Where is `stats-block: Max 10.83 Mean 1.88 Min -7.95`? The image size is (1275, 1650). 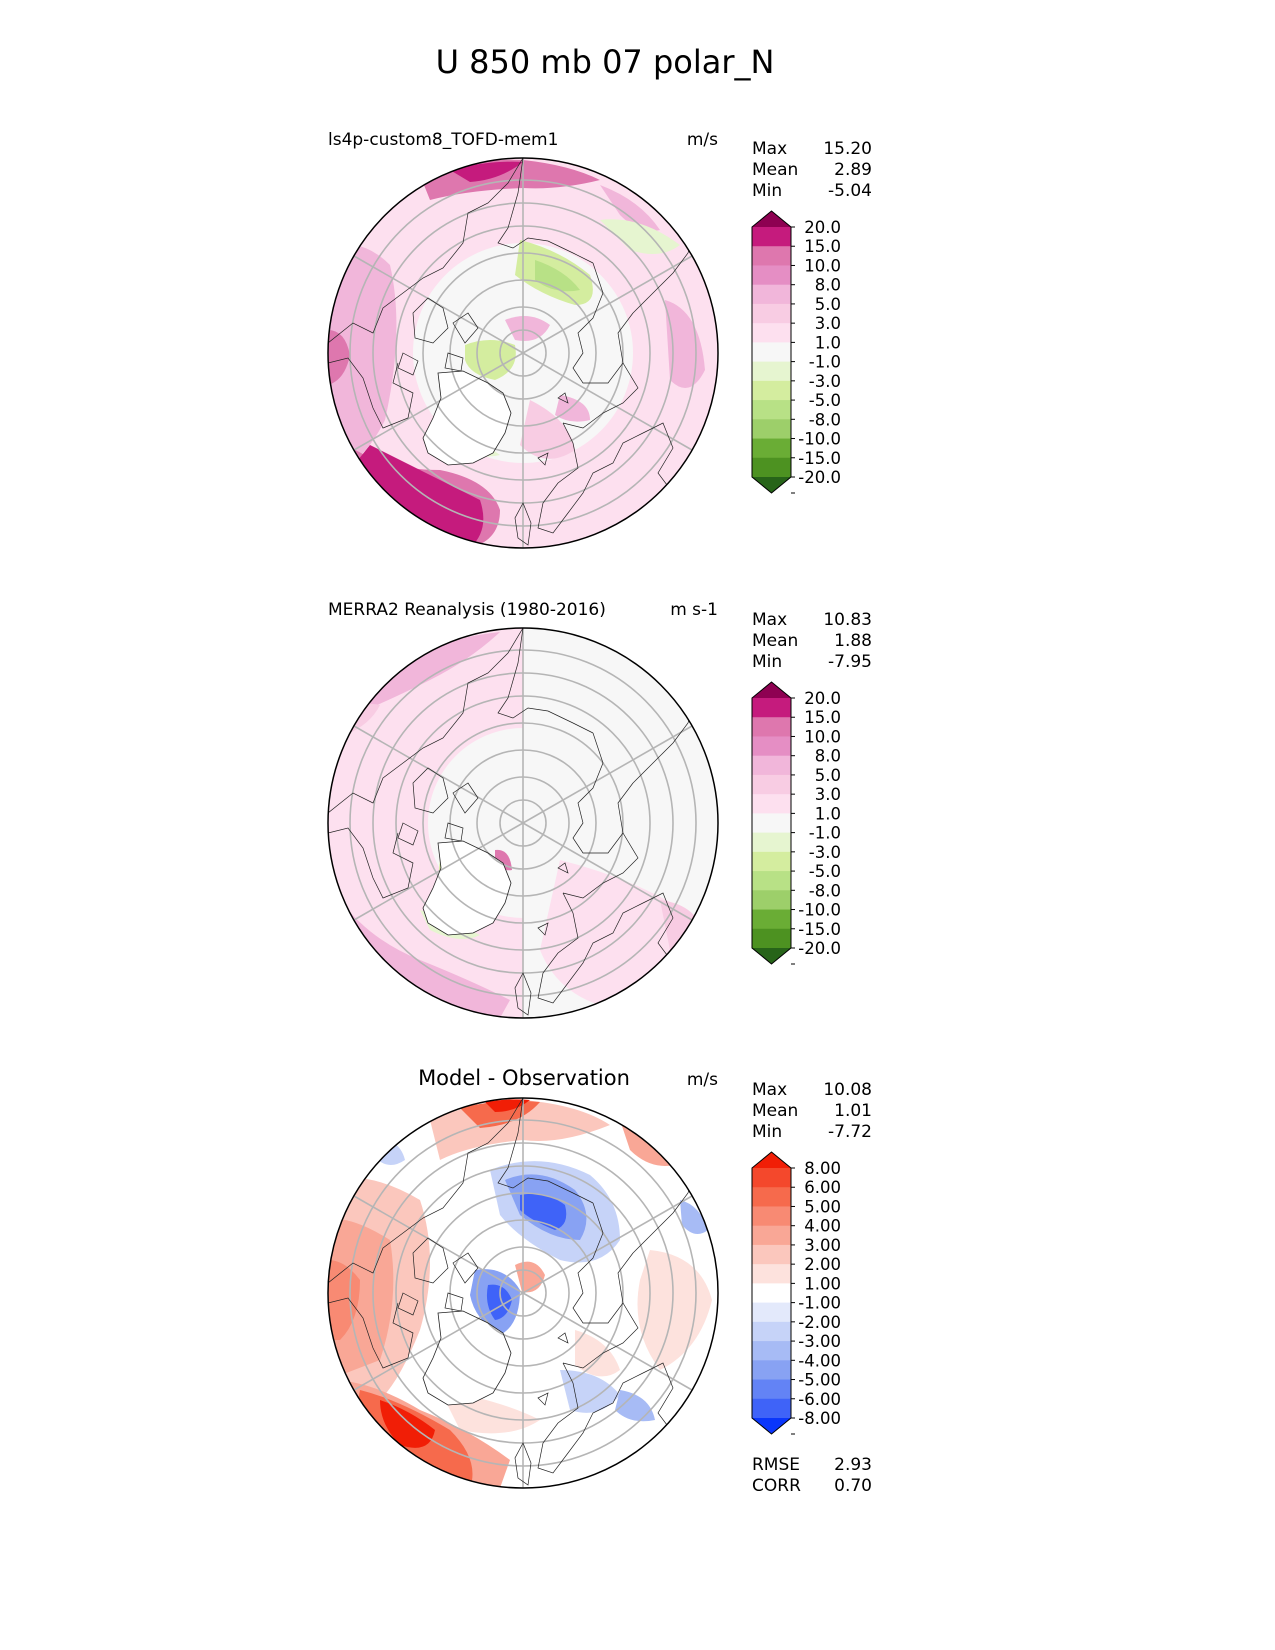 stats-block: Max 10.83 Mean 1.88 Min -7.95 is located at coordinates (812, 641).